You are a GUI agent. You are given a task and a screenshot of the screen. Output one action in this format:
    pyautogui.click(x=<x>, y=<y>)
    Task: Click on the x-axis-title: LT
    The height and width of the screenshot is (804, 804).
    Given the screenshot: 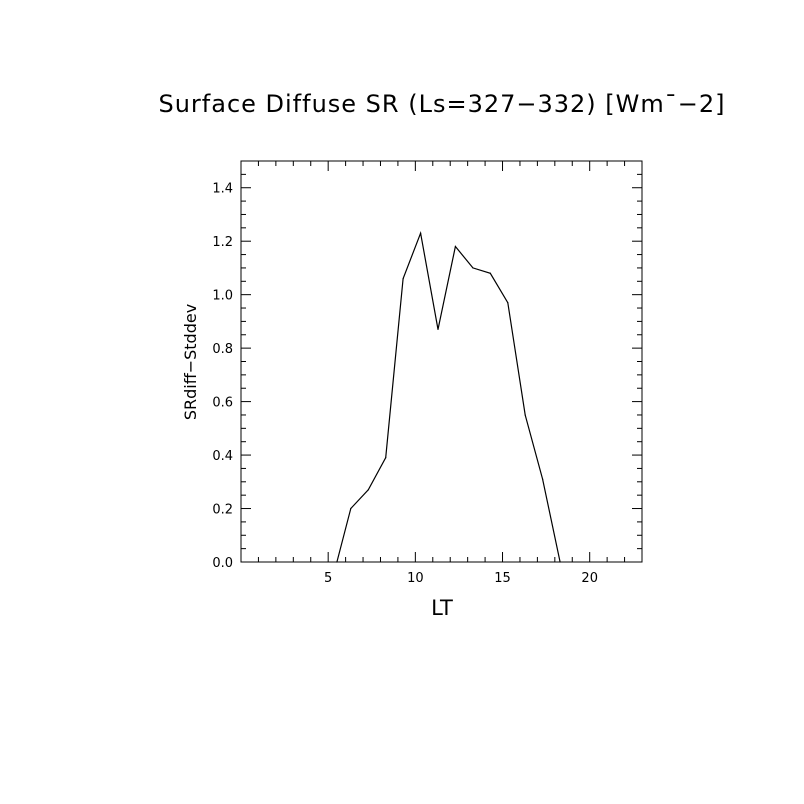 What is the action you would take?
    pyautogui.click(x=442, y=608)
    